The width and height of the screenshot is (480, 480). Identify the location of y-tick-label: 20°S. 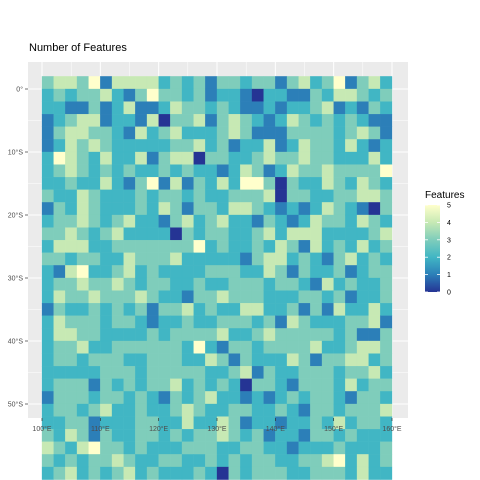
(16, 216).